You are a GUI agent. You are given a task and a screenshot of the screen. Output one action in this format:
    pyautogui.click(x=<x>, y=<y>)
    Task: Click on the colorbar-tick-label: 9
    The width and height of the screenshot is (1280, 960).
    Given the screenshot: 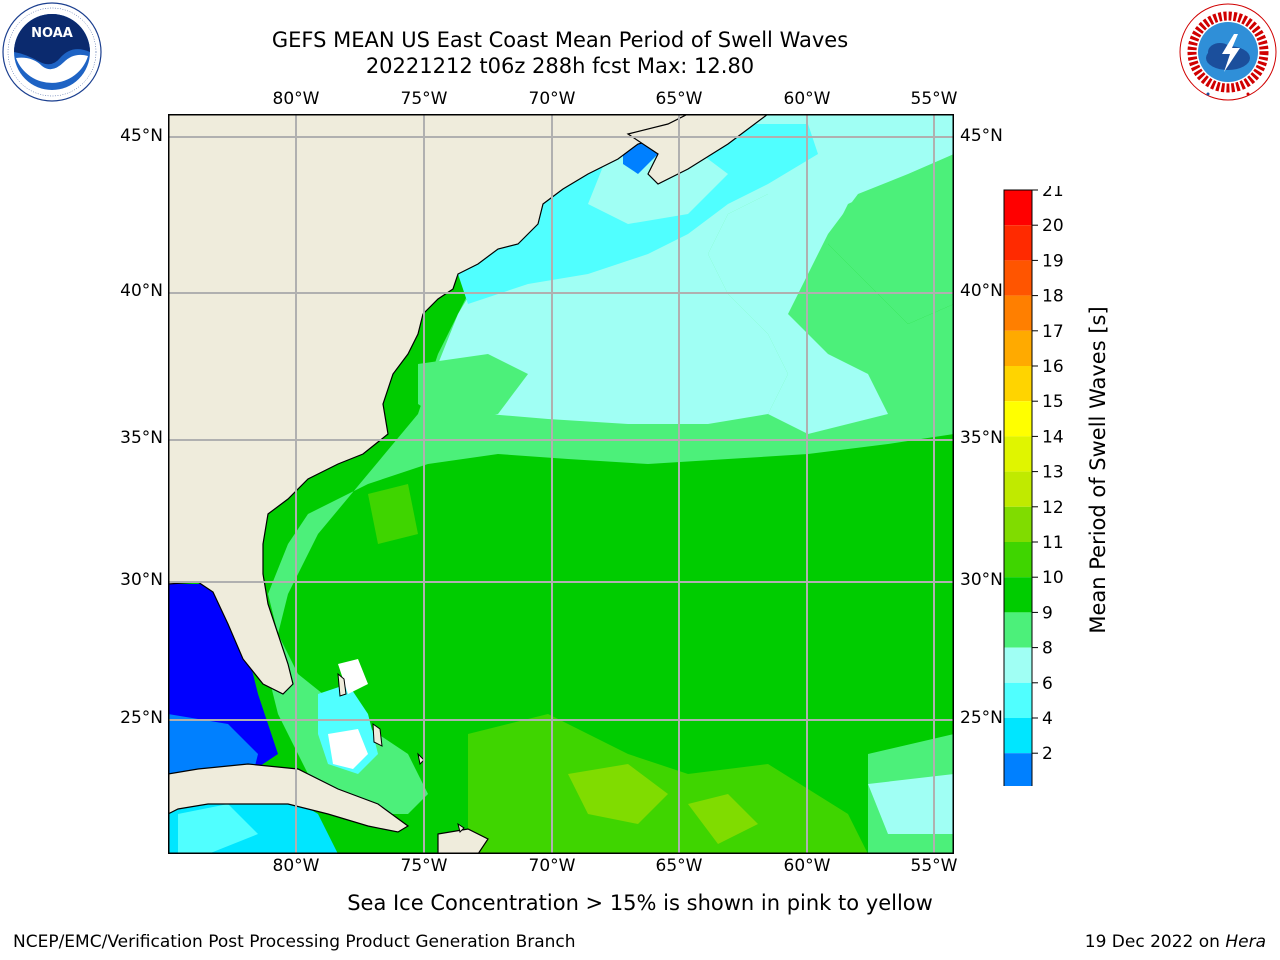 What is the action you would take?
    pyautogui.click(x=1047, y=613)
    